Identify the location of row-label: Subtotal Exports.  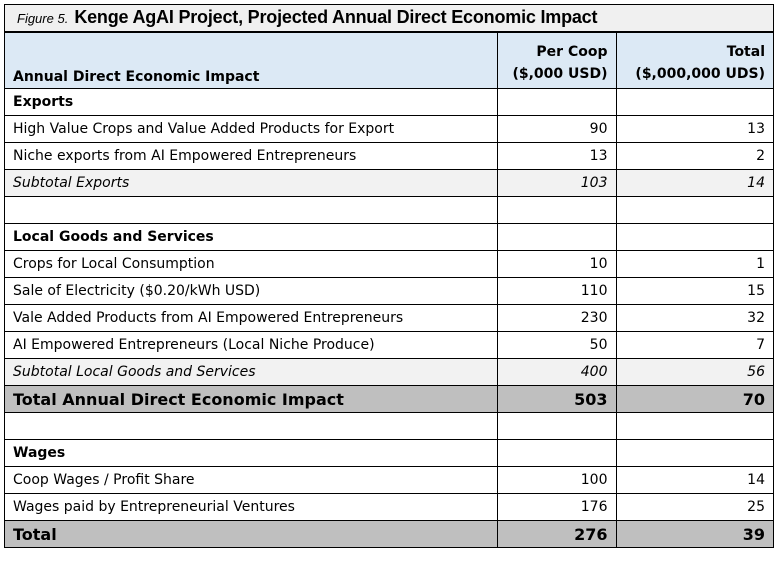
(251, 183).